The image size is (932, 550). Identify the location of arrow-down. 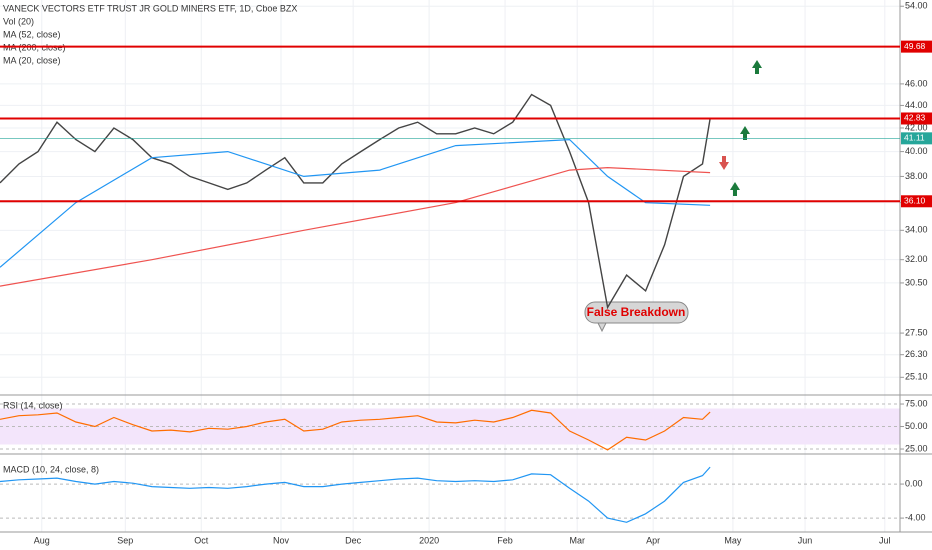
(724, 163).